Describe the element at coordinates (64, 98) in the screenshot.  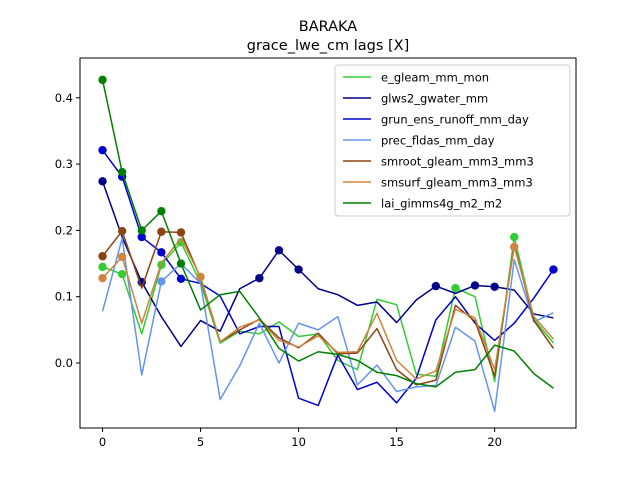
I see `y-tick-label: 0.4` at that location.